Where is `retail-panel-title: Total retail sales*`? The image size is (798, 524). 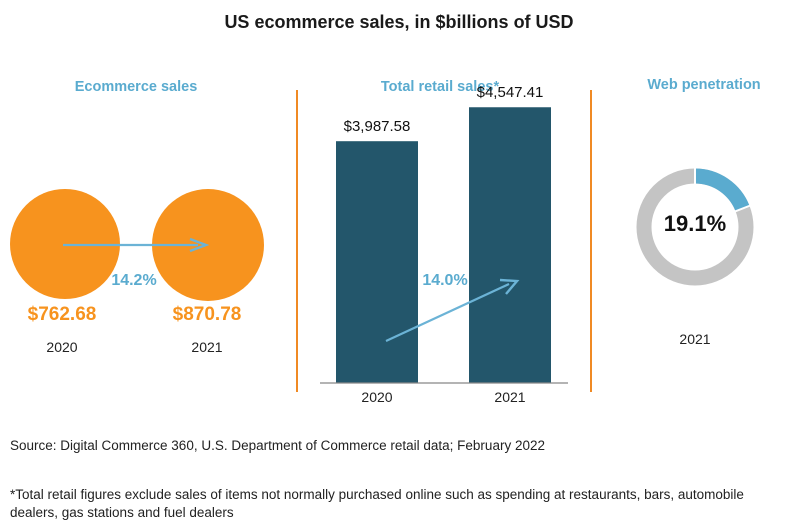 retail-panel-title: Total retail sales* is located at coordinates (440, 87).